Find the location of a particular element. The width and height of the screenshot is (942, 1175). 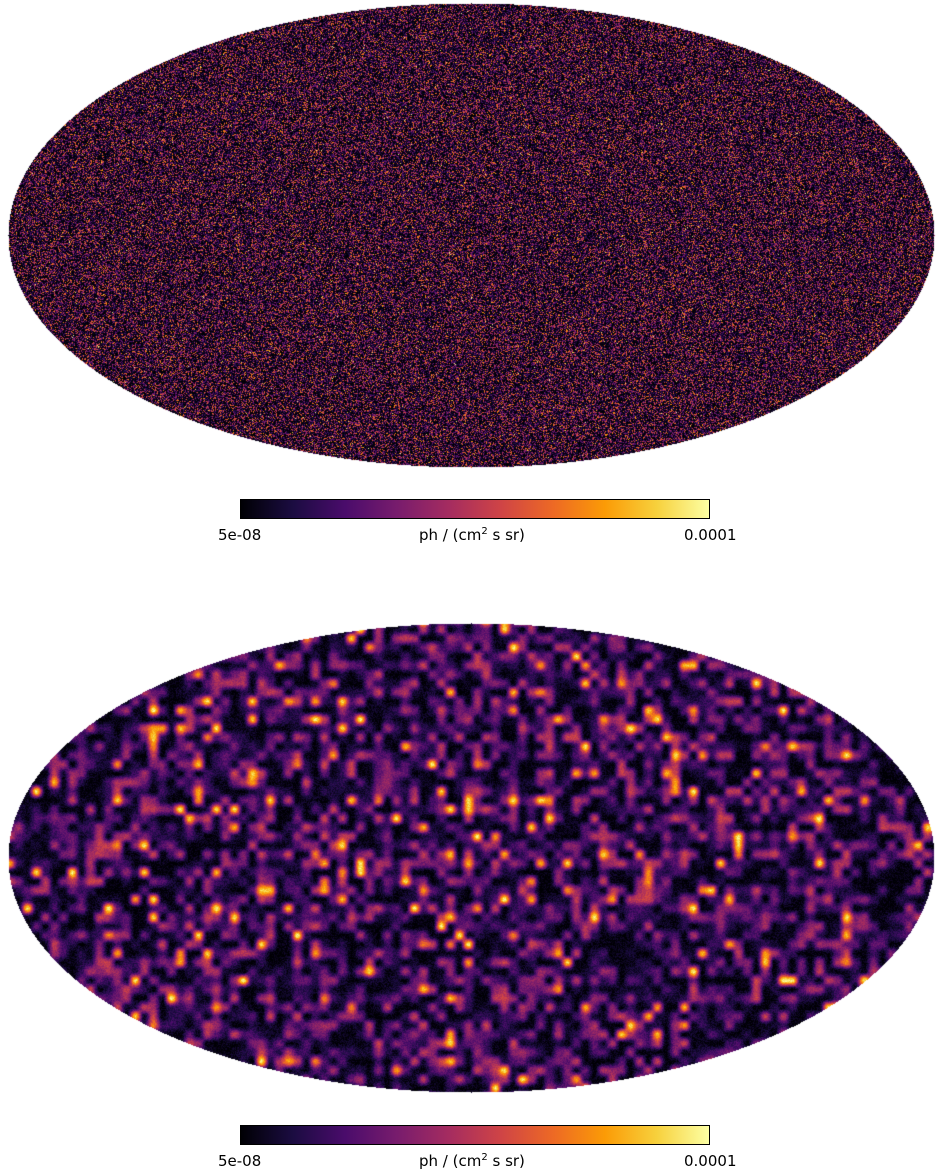

colorbar-bottom is located at coordinates (475, 1135).